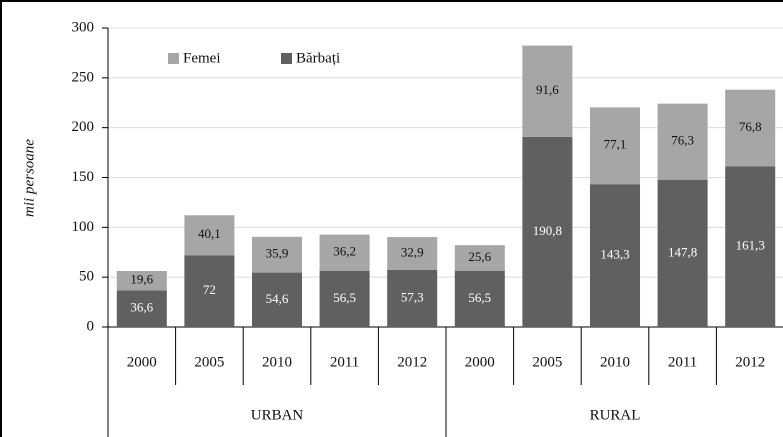 Image resolution: width=783 pixels, height=437 pixels. Describe the element at coordinates (83, 127) in the screenshot. I see `y-tick-label: 200` at that location.